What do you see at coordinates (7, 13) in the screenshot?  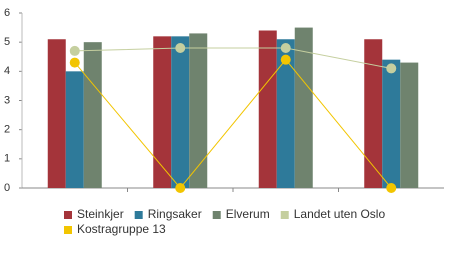 I see `y-tick-label: 6` at bounding box center [7, 13].